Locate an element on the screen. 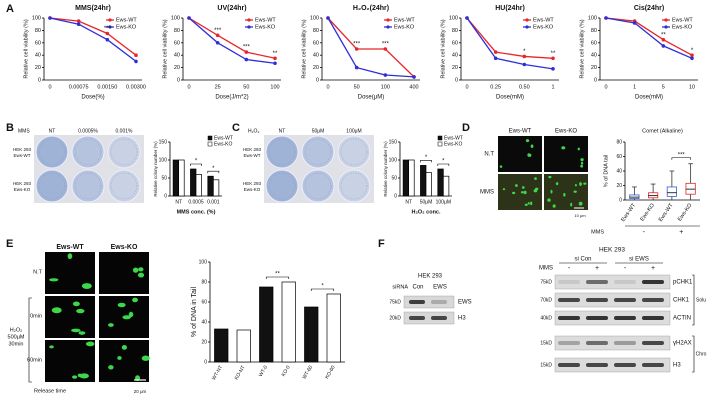 The width and height of the screenshot is (709, 412). lane-label: Con is located at coordinates (417, 288).